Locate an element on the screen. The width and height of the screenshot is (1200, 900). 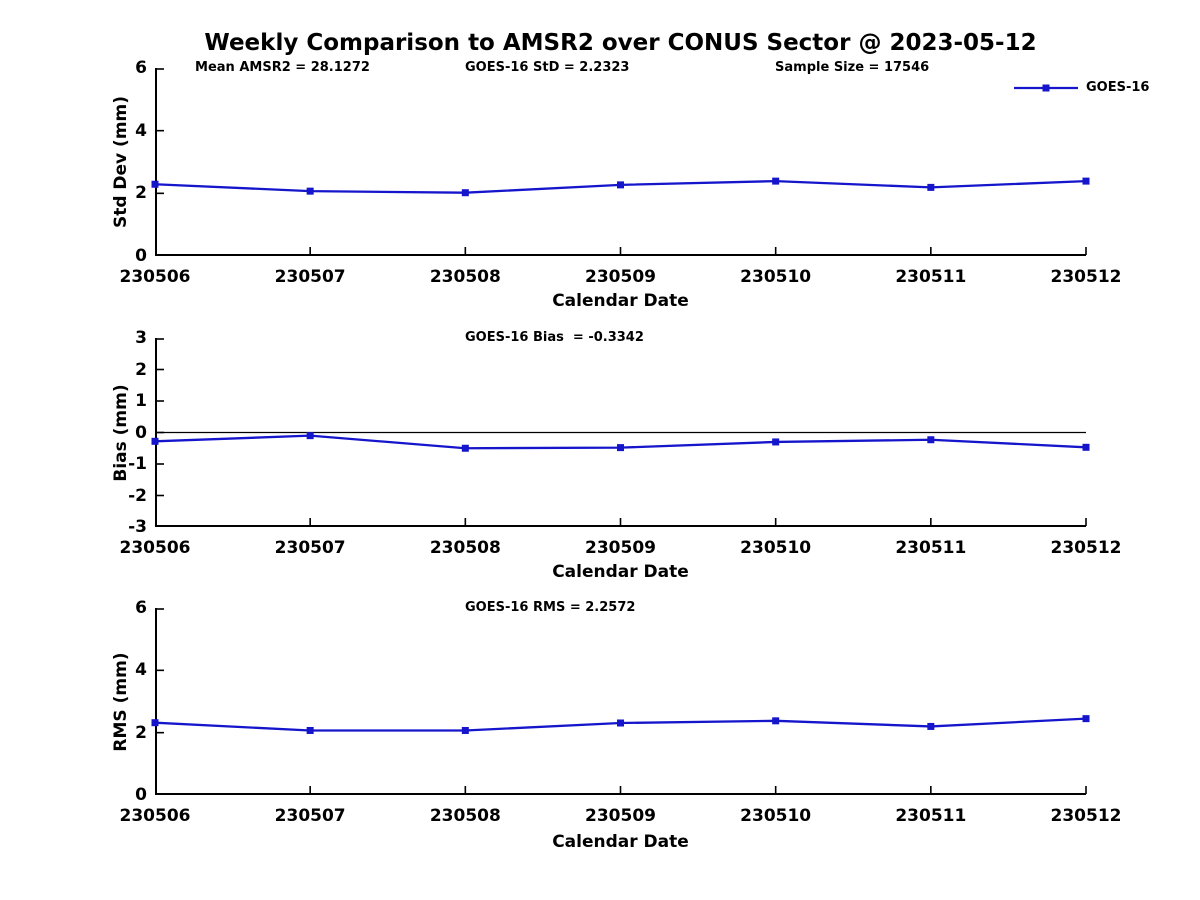
y-tick-label: 1 is located at coordinates (141, 401).